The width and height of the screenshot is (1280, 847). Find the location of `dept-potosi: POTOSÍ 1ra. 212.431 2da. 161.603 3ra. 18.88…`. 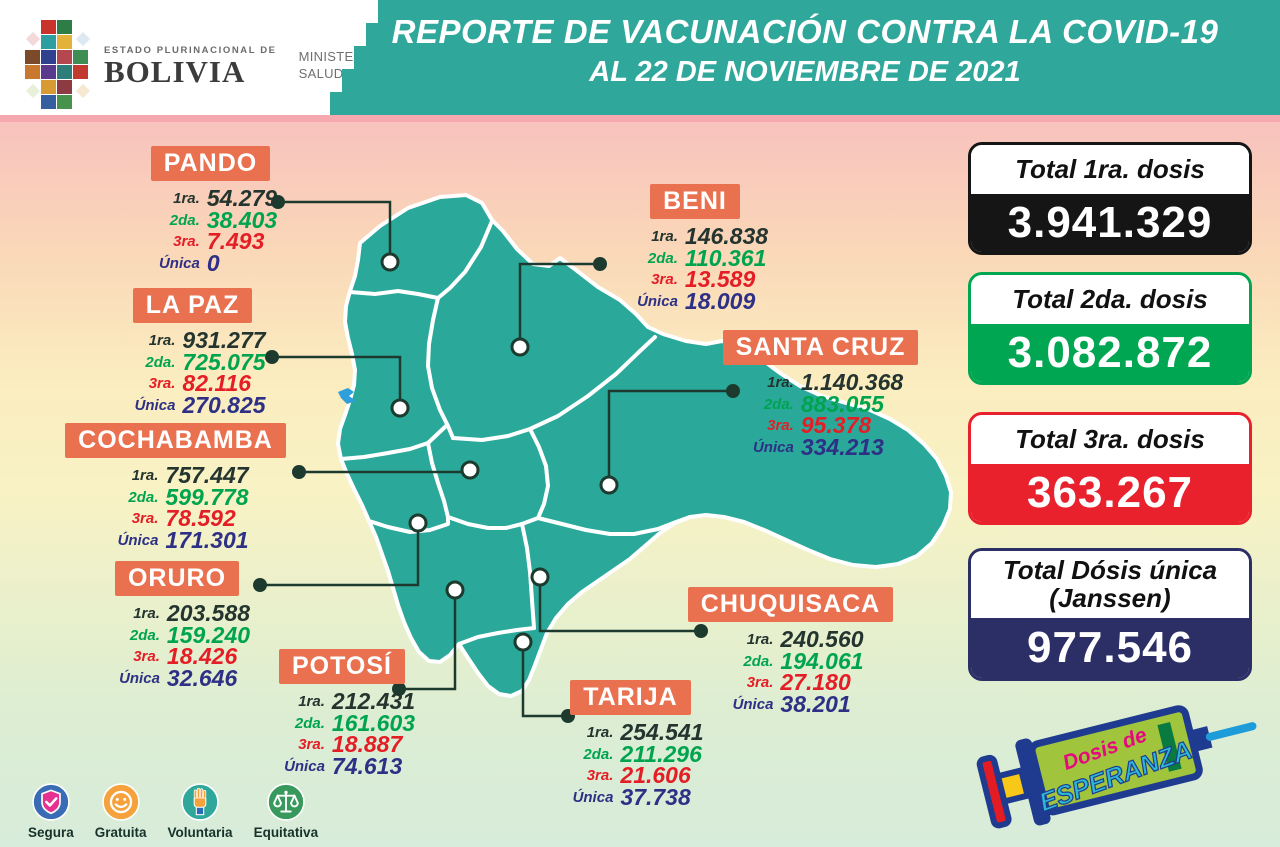

dept-potosi: POTOSÍ 1ra. 212.431 2da. 161.603 3ra. 18.88… is located at coordinates (342, 713).